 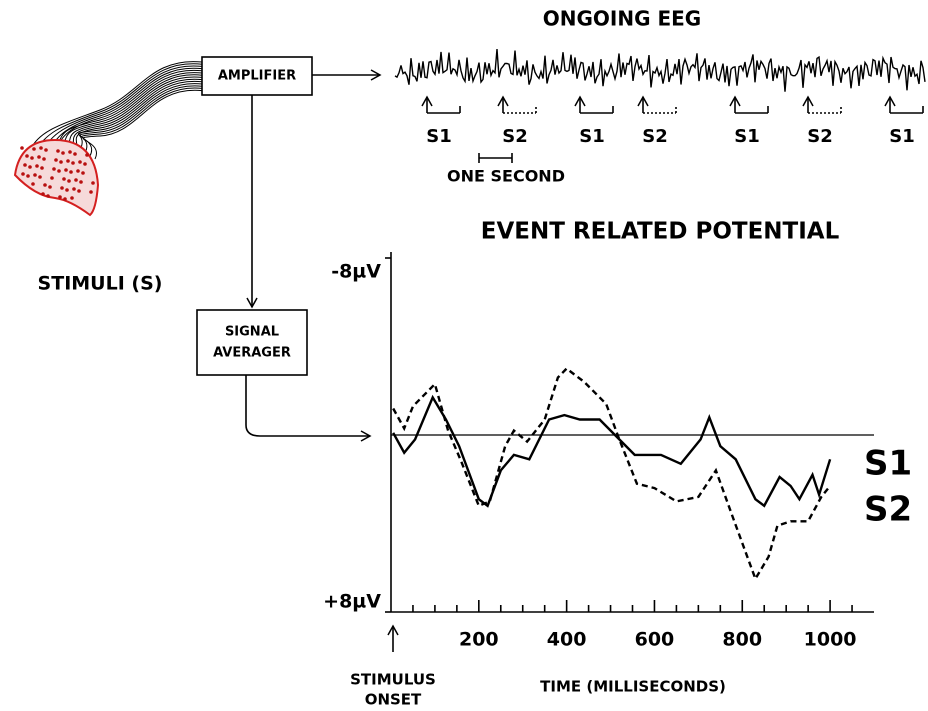 What do you see at coordinates (888, 464) in the screenshot?
I see `legend-label: S1` at bounding box center [888, 464].